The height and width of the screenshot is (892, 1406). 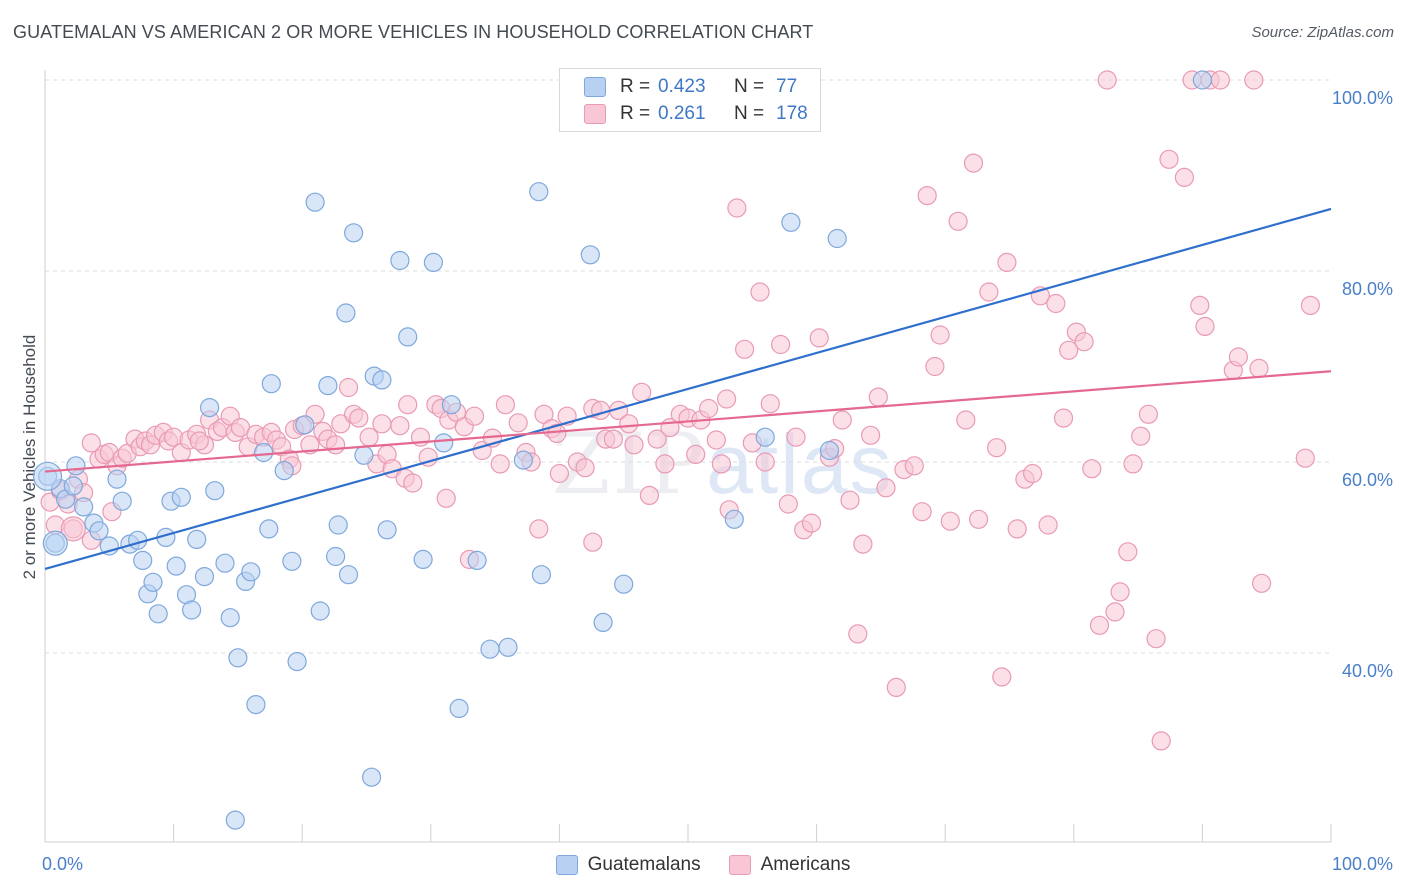 I want to click on american-trend-line, so click(x=688, y=421).